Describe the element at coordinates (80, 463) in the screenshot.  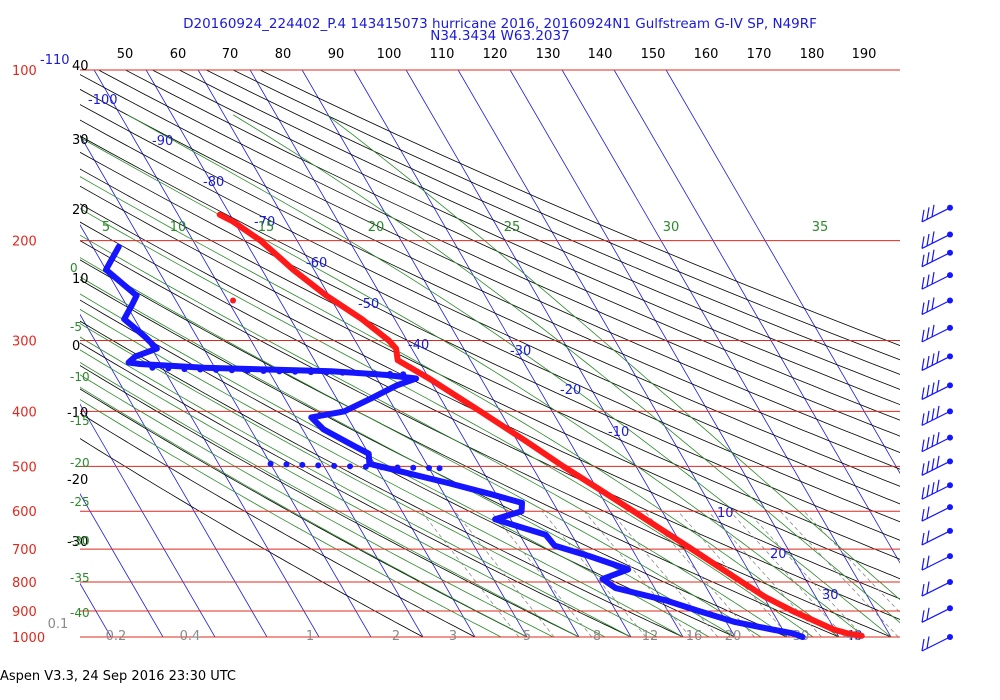
I see `moist-left-label: -20` at that location.